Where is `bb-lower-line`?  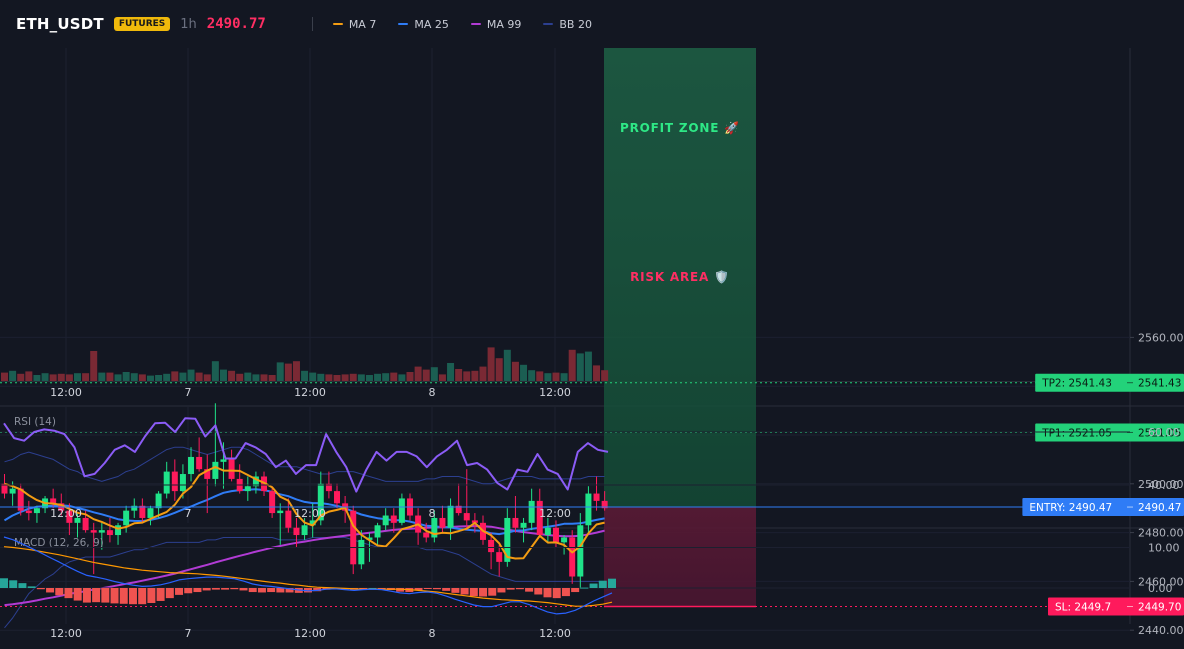 bb-lower-line is located at coordinates (304, 583).